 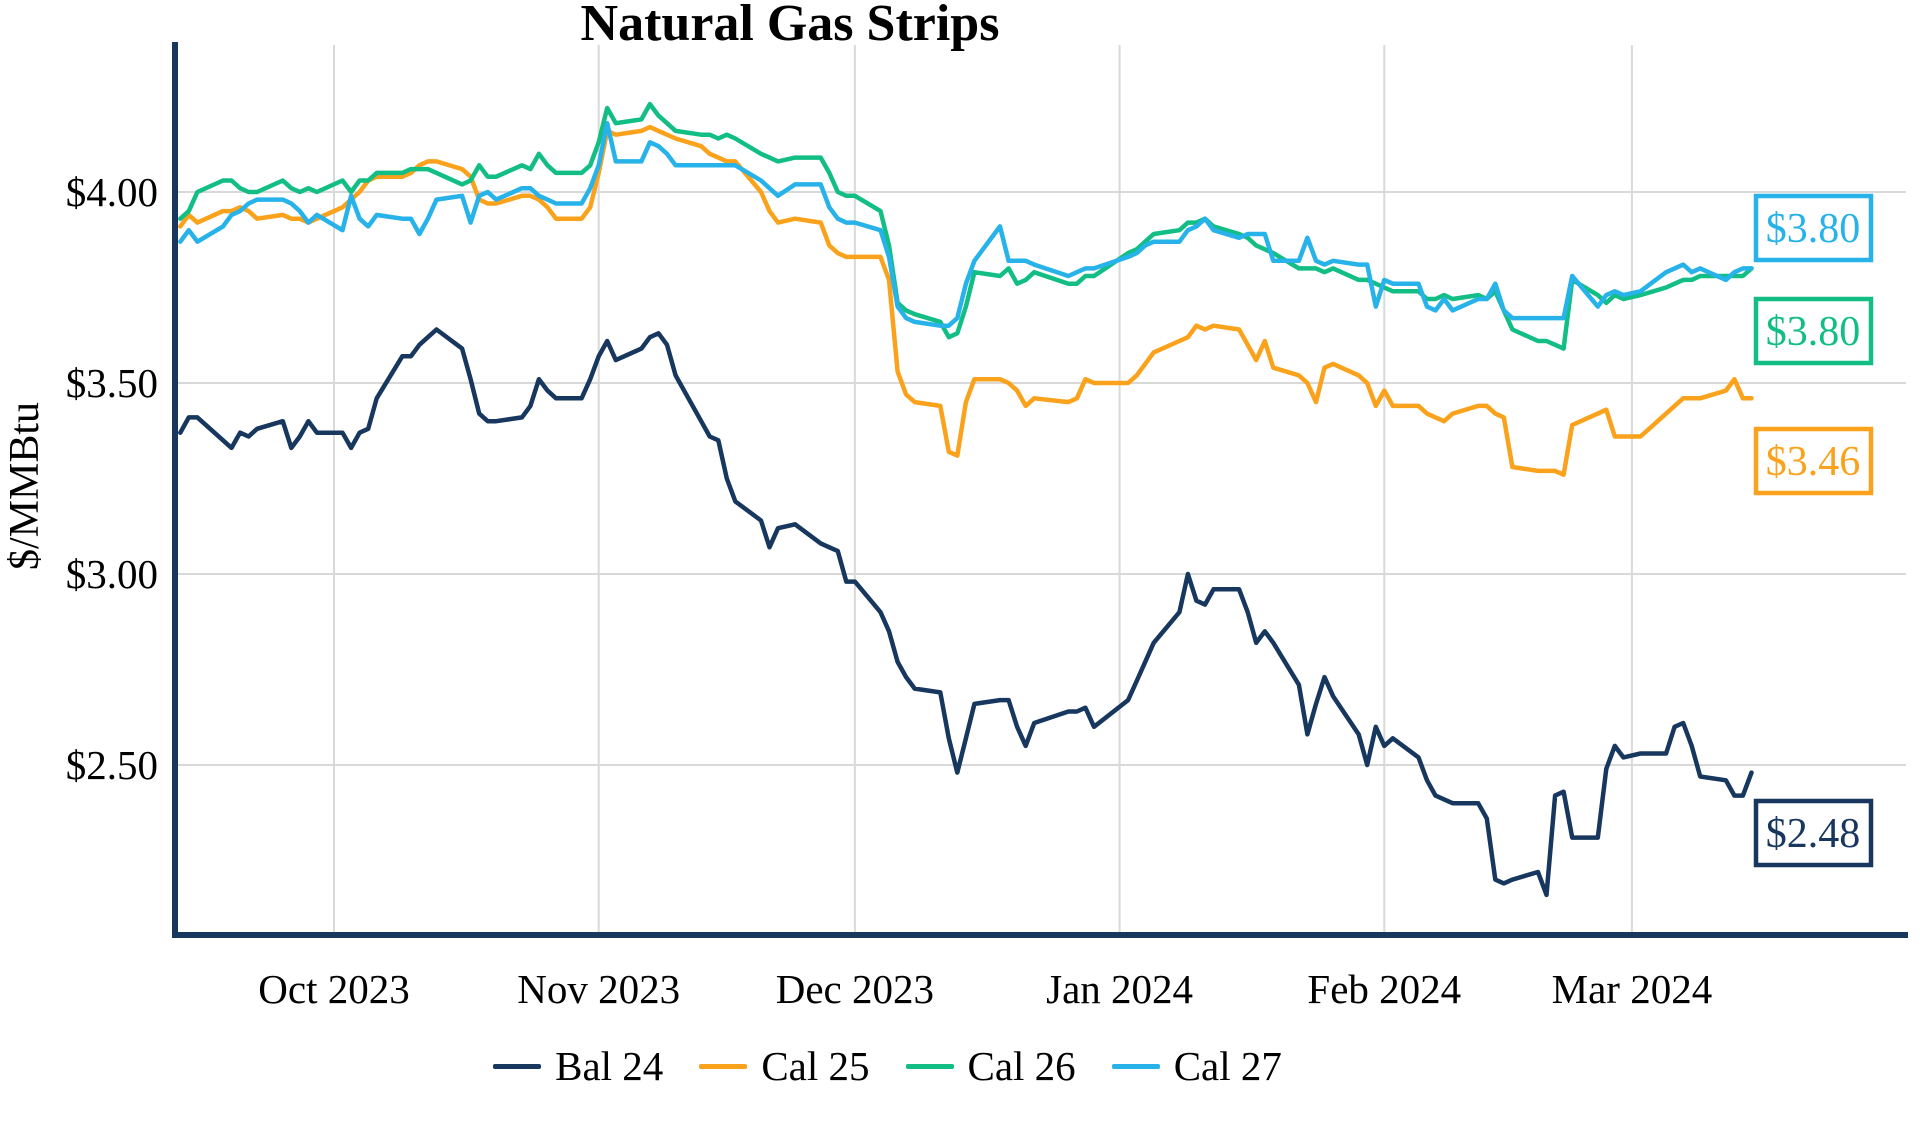 What do you see at coordinates (1384, 989) in the screenshot?
I see `x-tick-label: Feb 2024` at bounding box center [1384, 989].